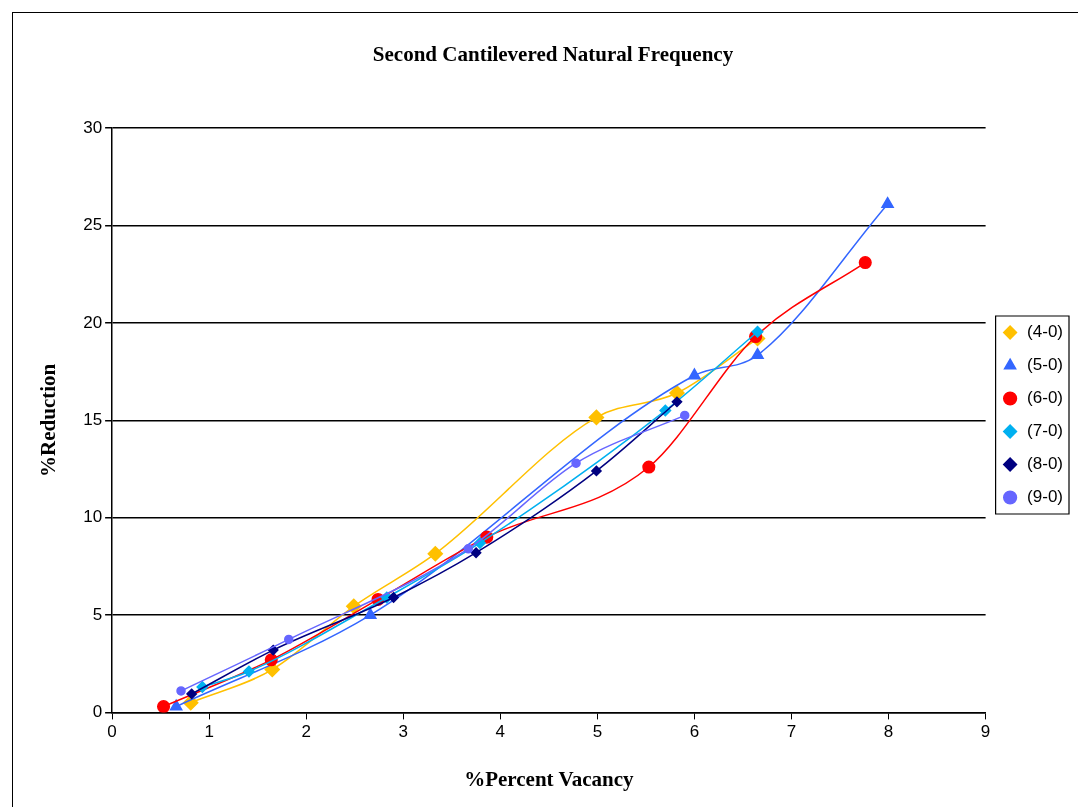 This screenshot has height=807, width=1078. What do you see at coordinates (112, 732) in the screenshot?
I see `x-tick-label: 0` at bounding box center [112, 732].